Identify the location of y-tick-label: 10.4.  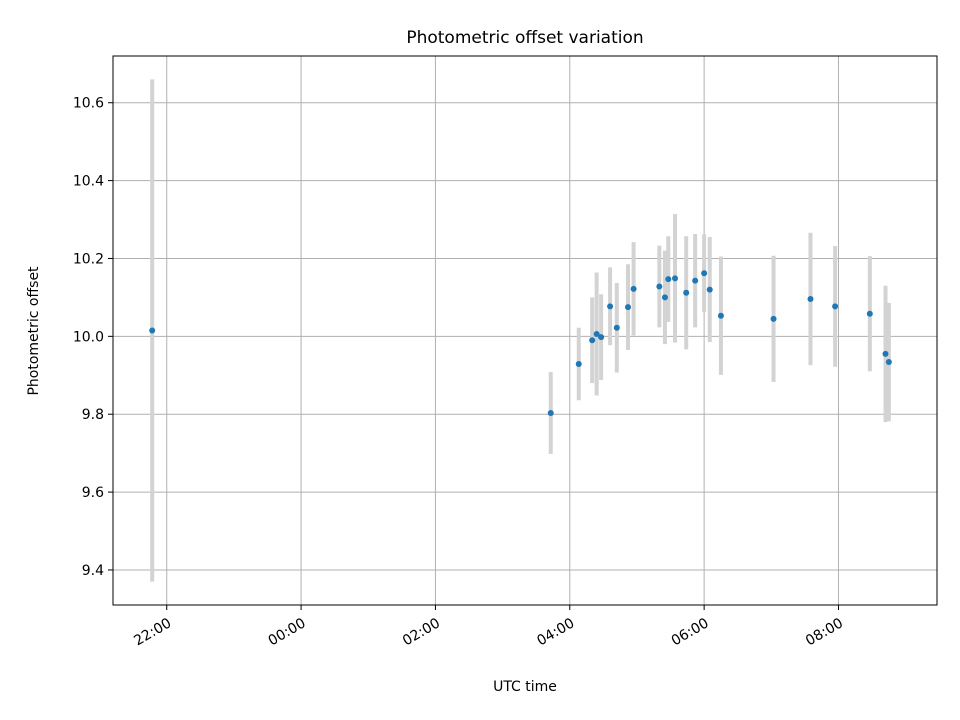
(88, 182).